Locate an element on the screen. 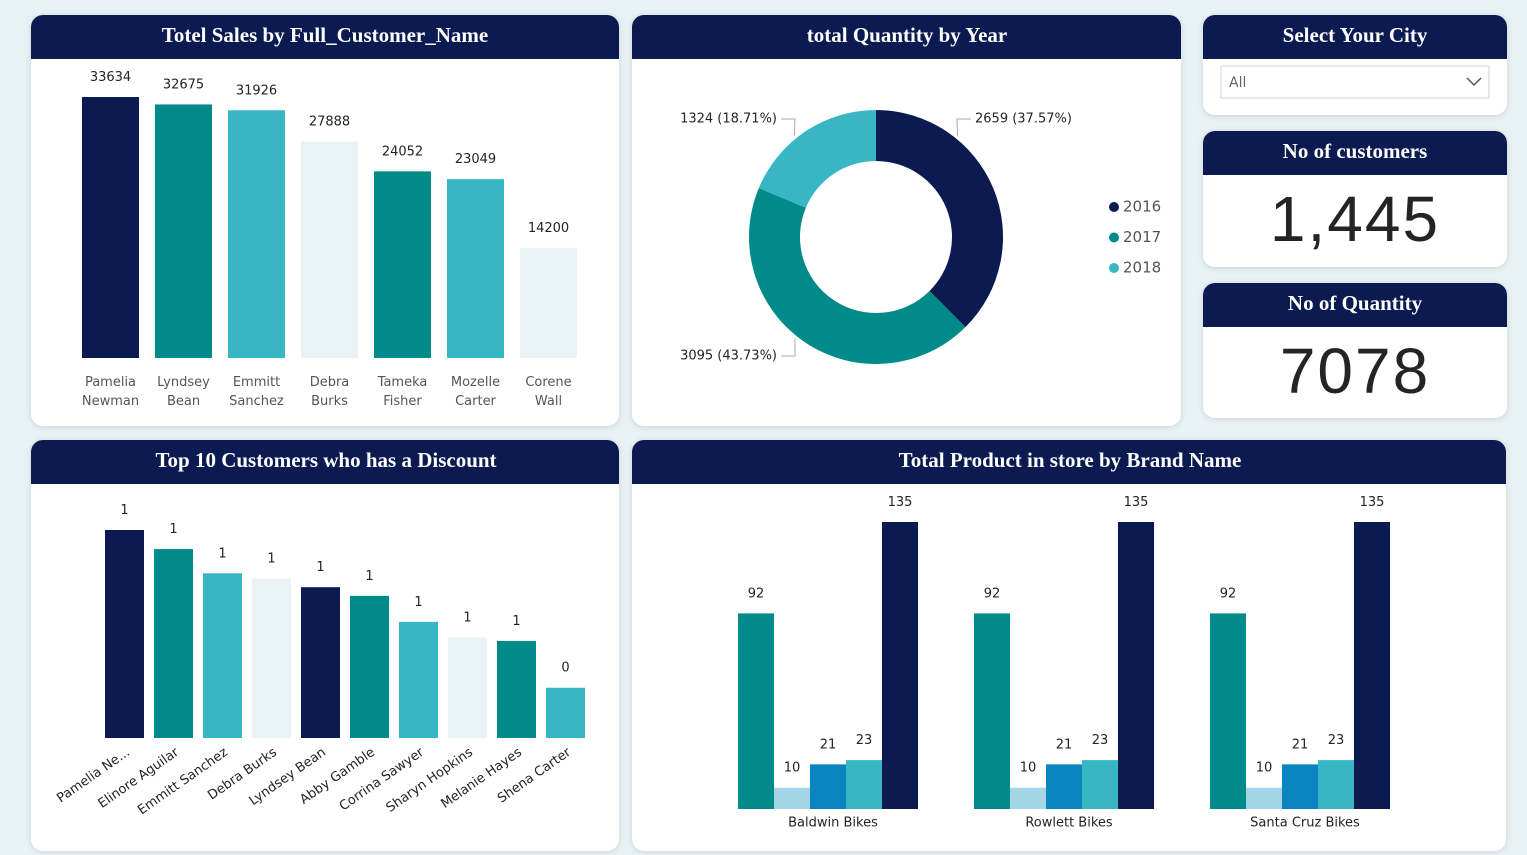  dropdown-chevron is located at coordinates (1474, 82).